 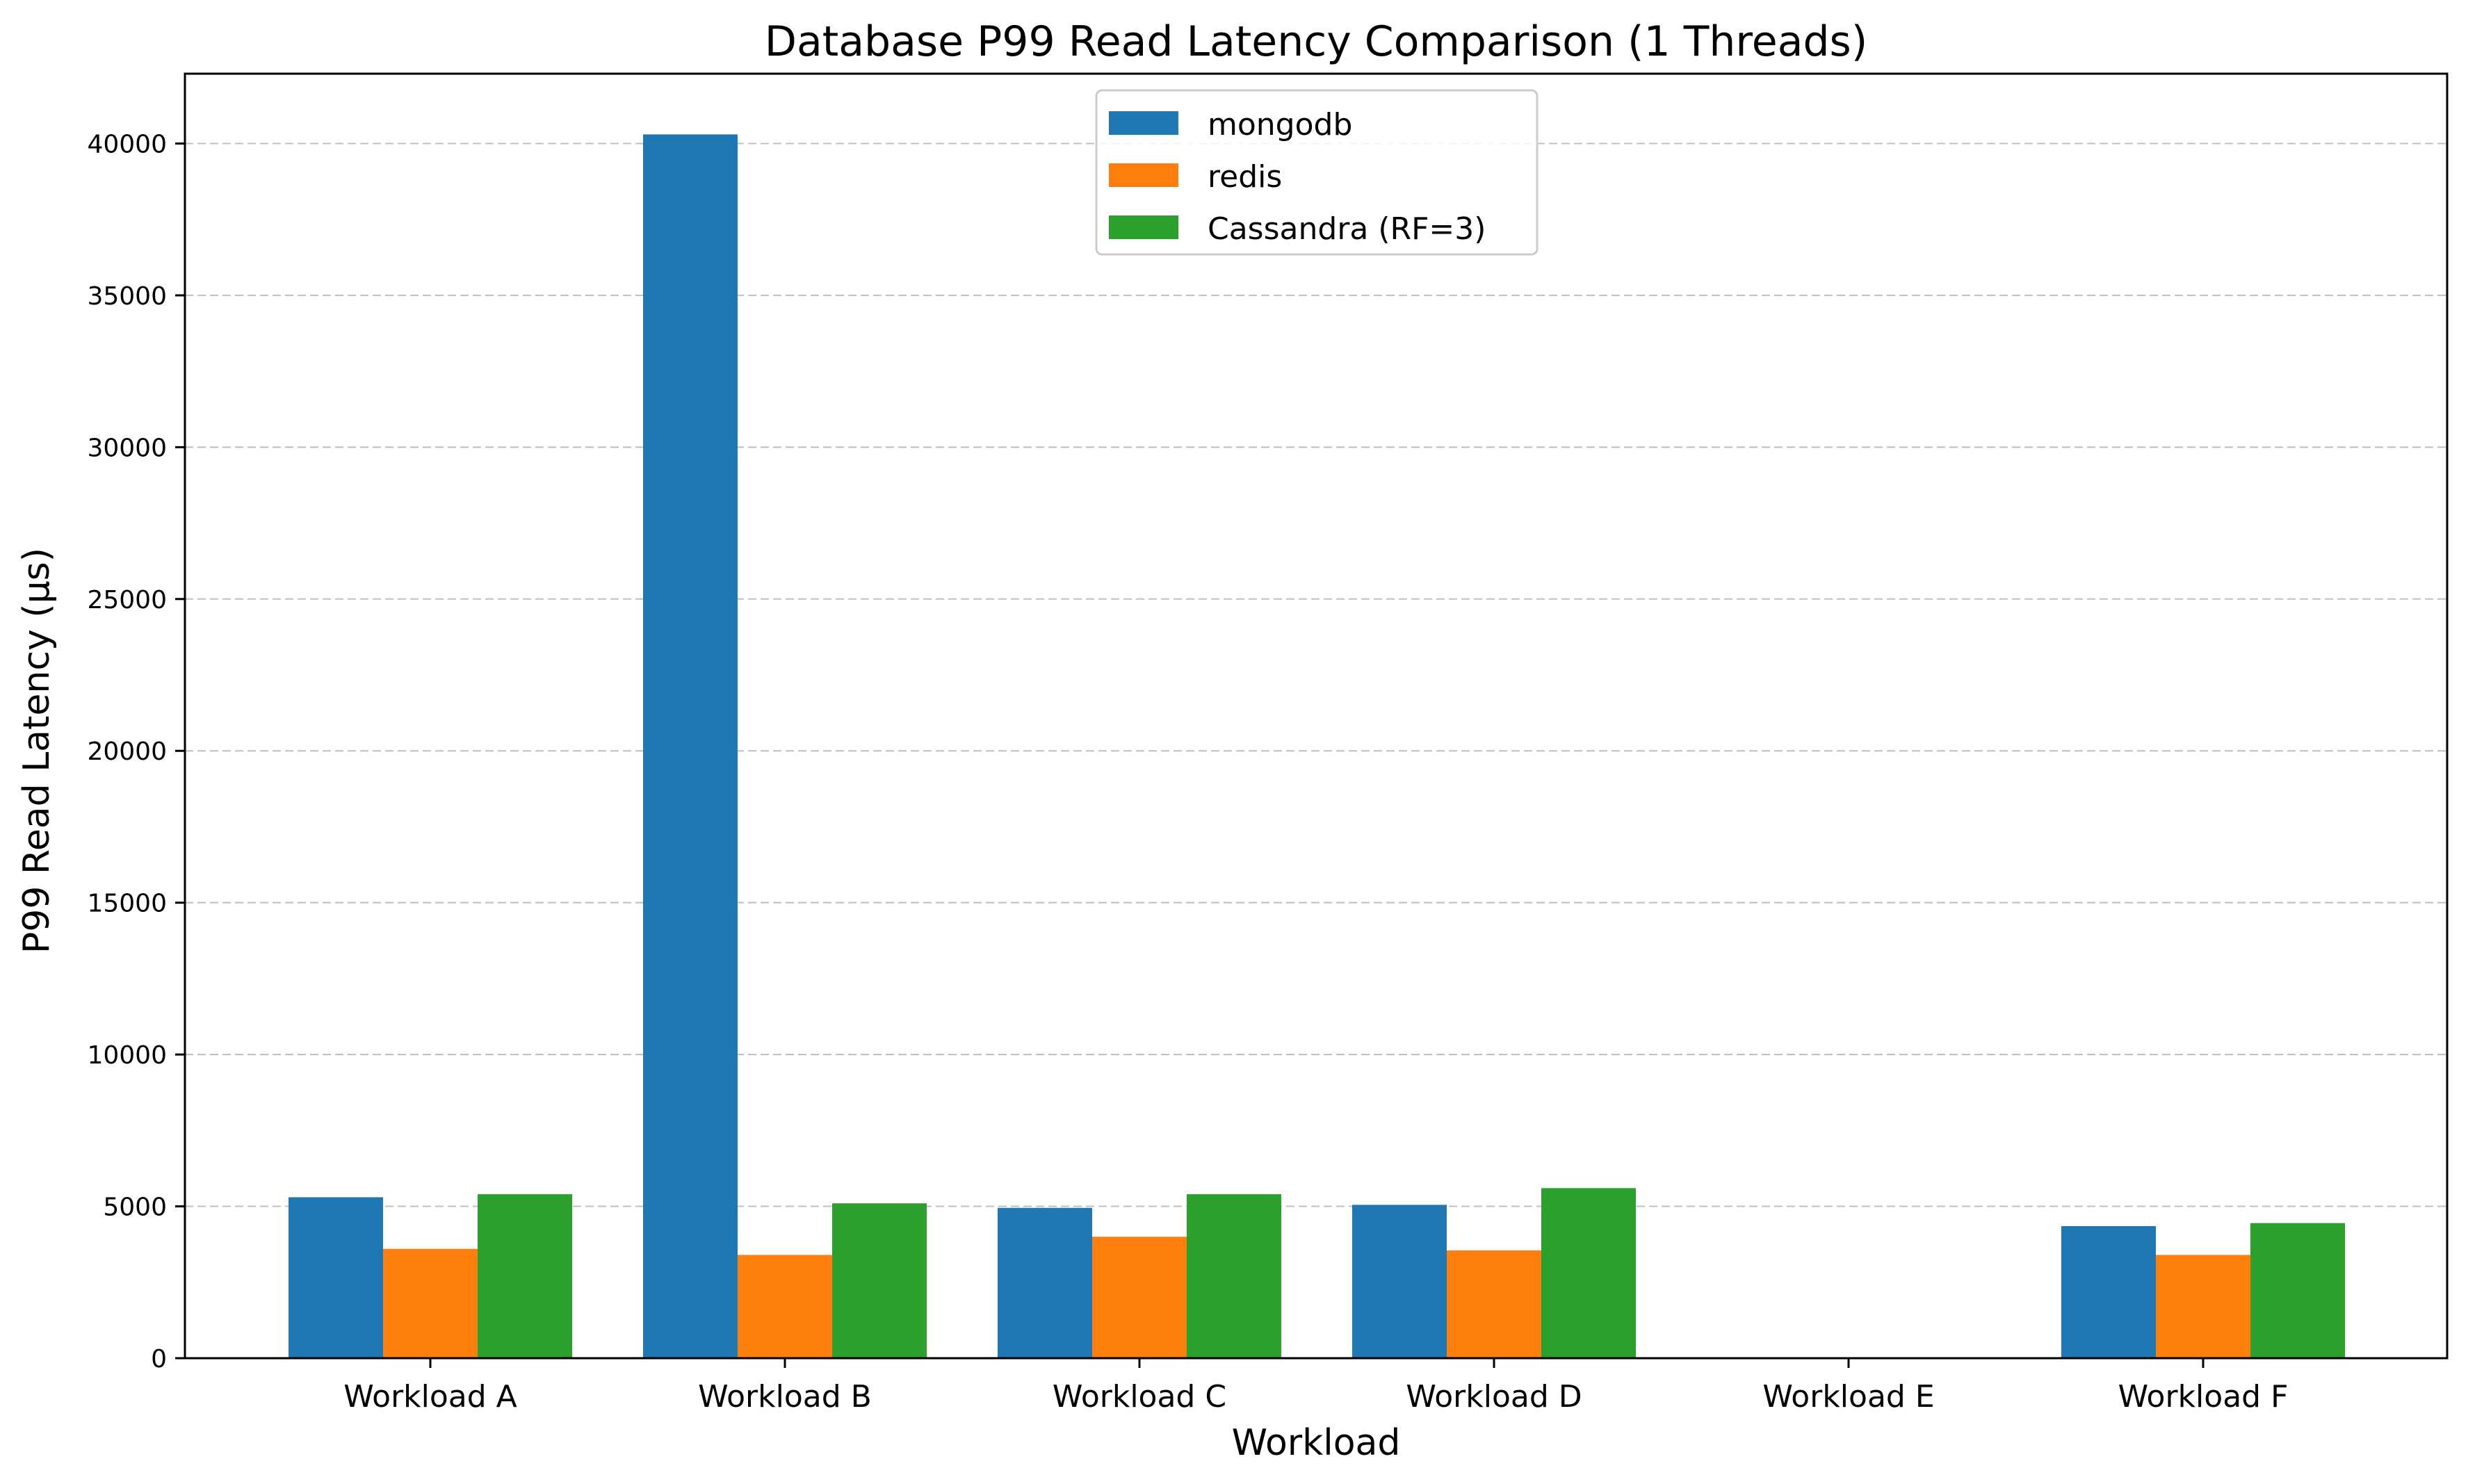 What do you see at coordinates (127, 1055) in the screenshot?
I see `y-tick-label: 10000` at bounding box center [127, 1055].